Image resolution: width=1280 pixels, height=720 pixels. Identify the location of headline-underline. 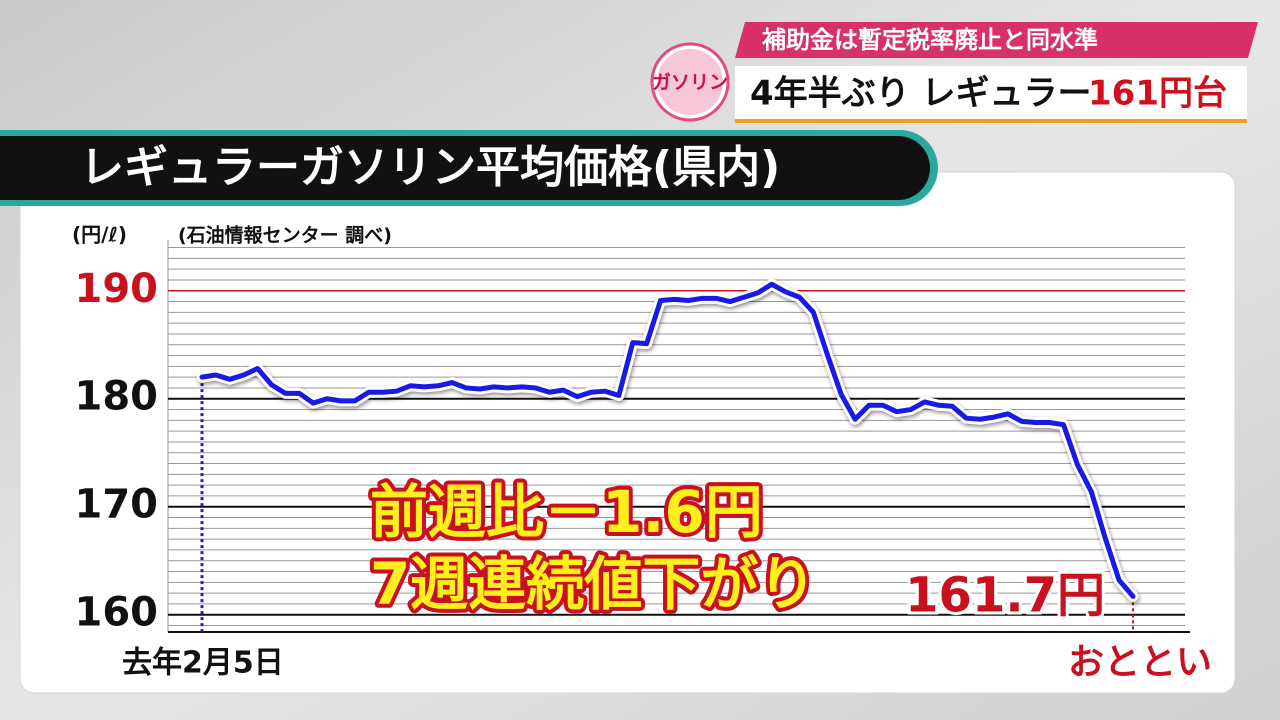
(991, 121).